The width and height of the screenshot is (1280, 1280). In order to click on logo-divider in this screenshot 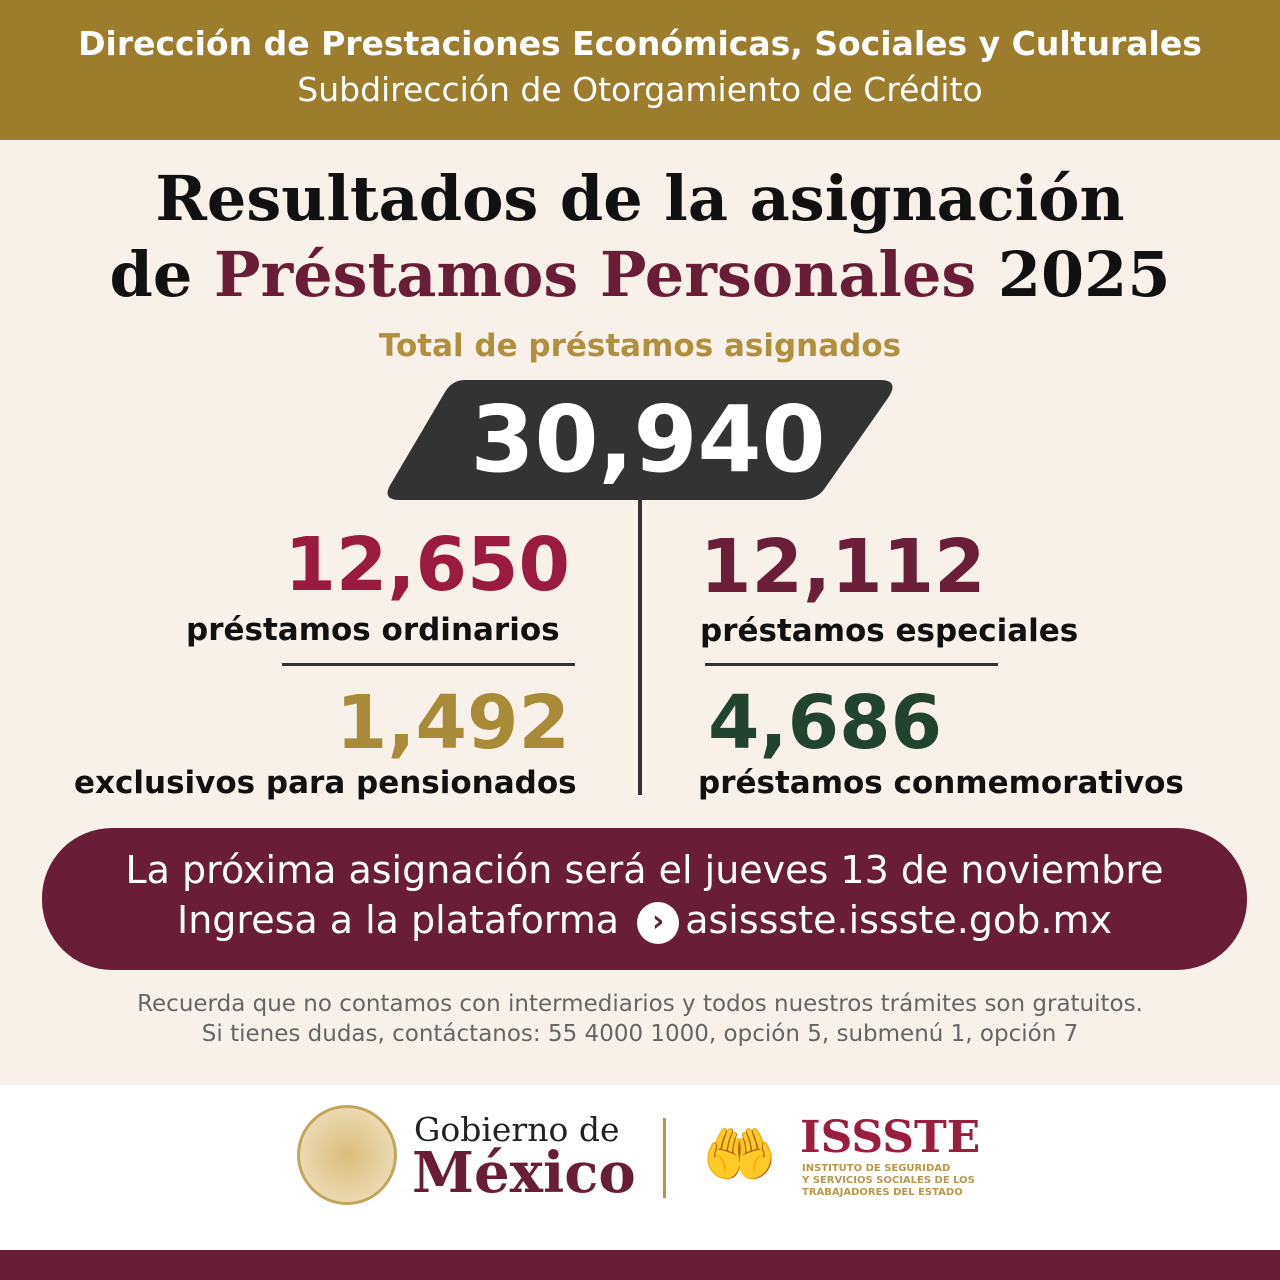, I will do `click(664, 1158)`.